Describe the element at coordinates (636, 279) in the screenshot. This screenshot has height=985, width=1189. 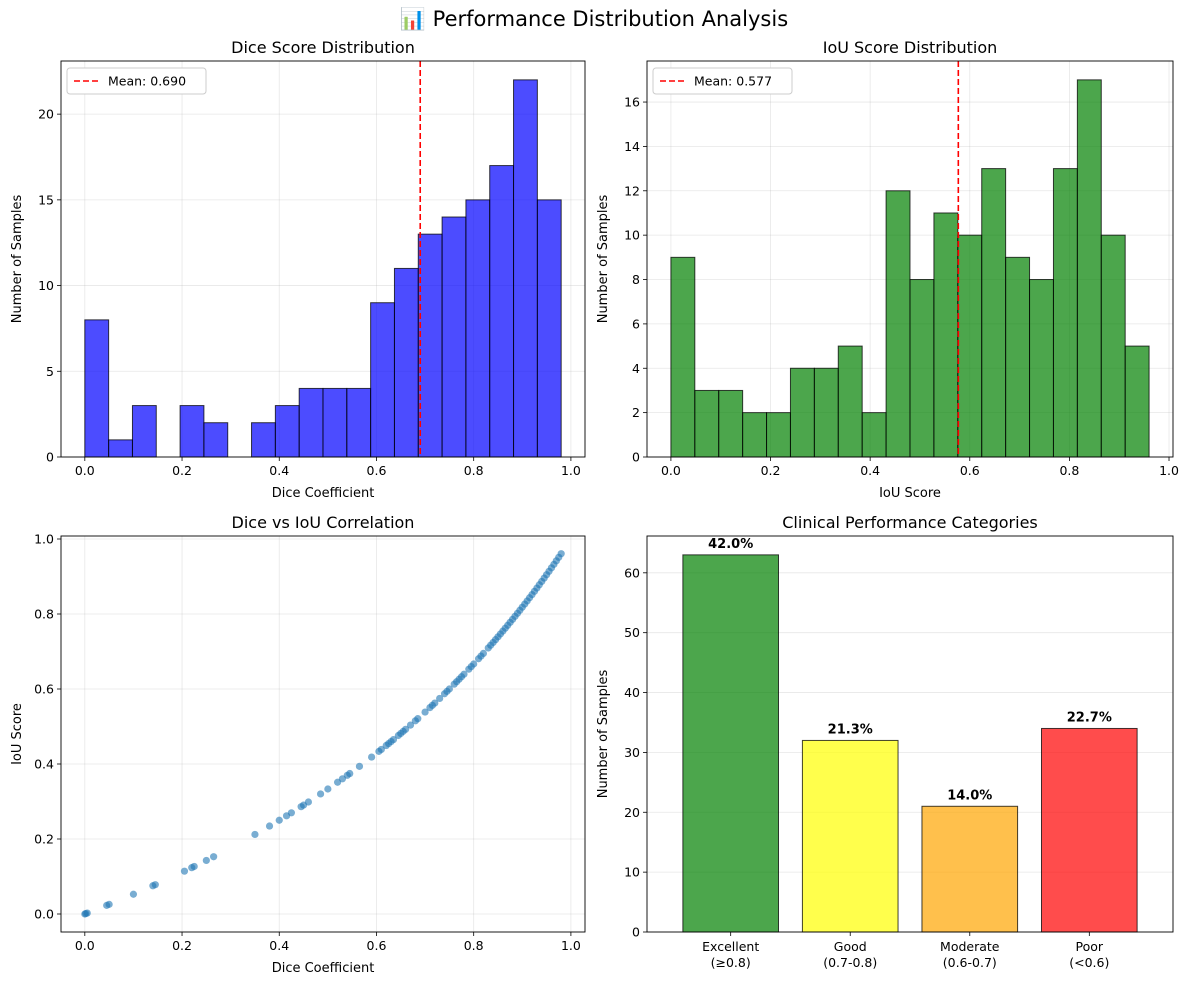
I see `y-tick-label: 8` at that location.